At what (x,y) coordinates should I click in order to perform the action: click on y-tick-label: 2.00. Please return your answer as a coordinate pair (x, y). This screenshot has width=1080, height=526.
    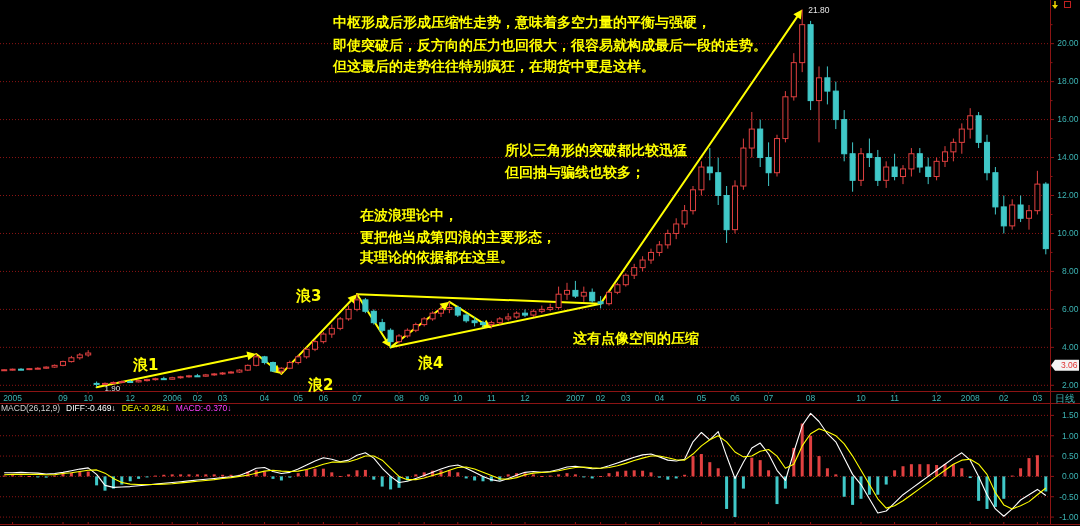
    Looking at the image, I should click on (1070, 385).